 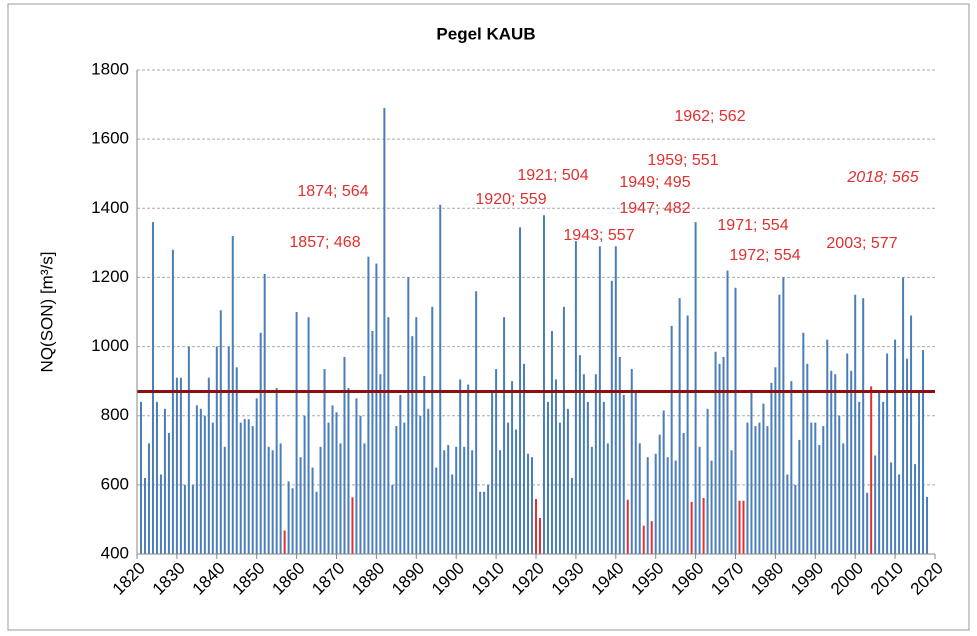 I want to click on annotation: 2018; 565, so click(x=882, y=177).